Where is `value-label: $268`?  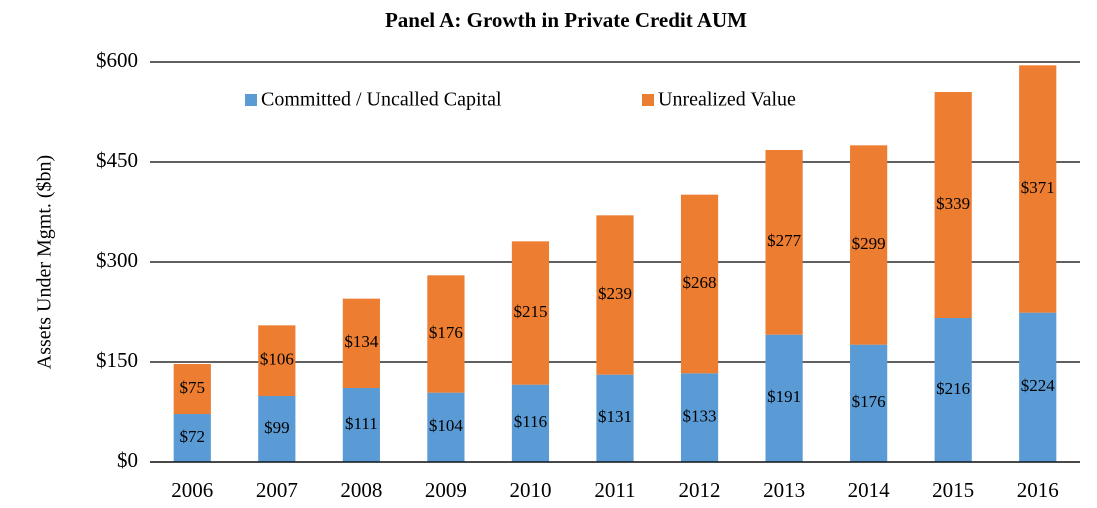
value-label: $268 is located at coordinates (700, 282).